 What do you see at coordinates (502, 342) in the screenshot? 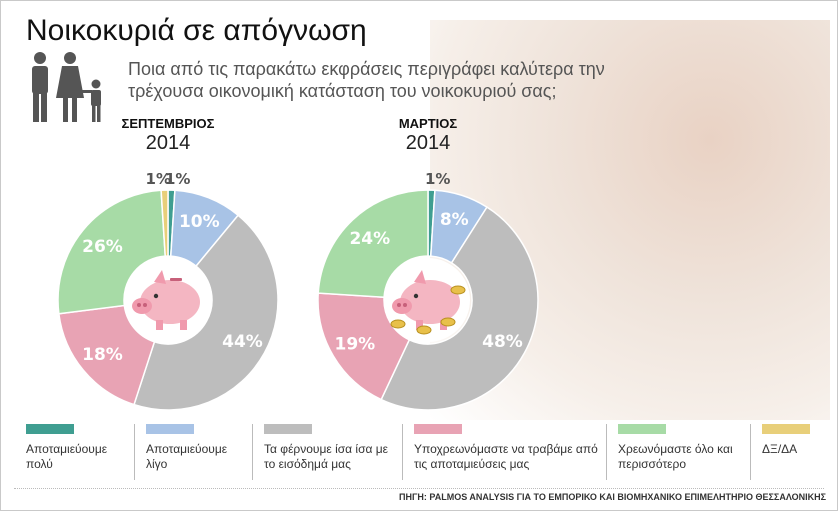
I see `slice-label: 48%` at bounding box center [502, 342].